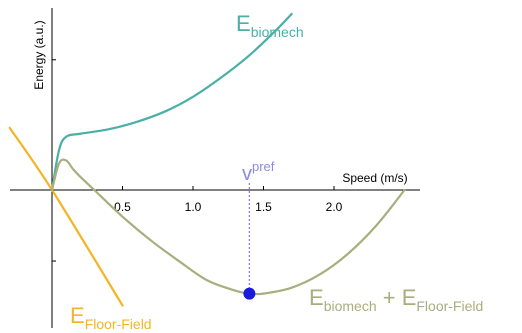 This screenshot has height=333, width=522. I want to click on x-tick-label: 1.0, so click(193, 207).